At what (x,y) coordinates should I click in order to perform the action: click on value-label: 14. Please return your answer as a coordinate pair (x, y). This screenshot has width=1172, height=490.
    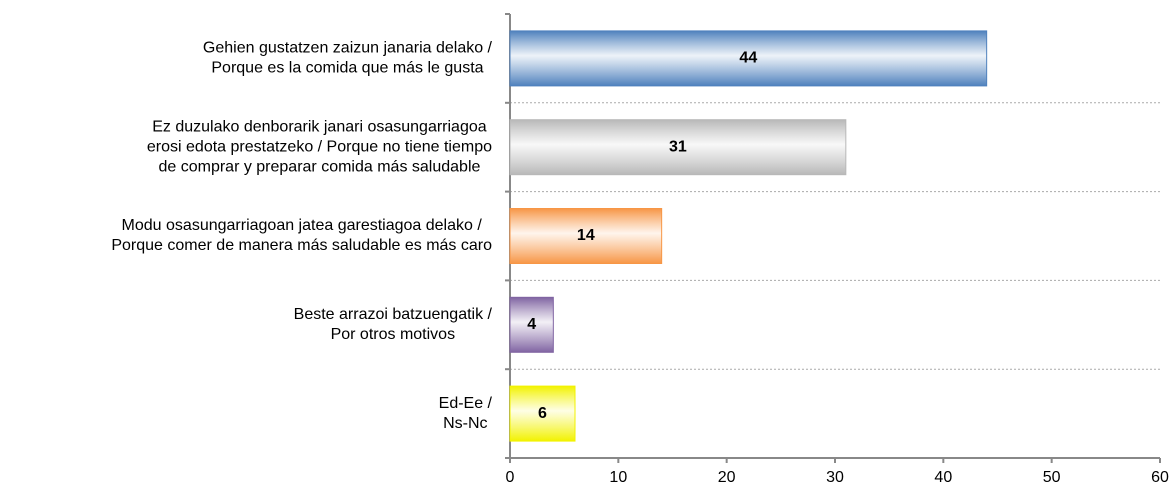
    Looking at the image, I should click on (586, 235).